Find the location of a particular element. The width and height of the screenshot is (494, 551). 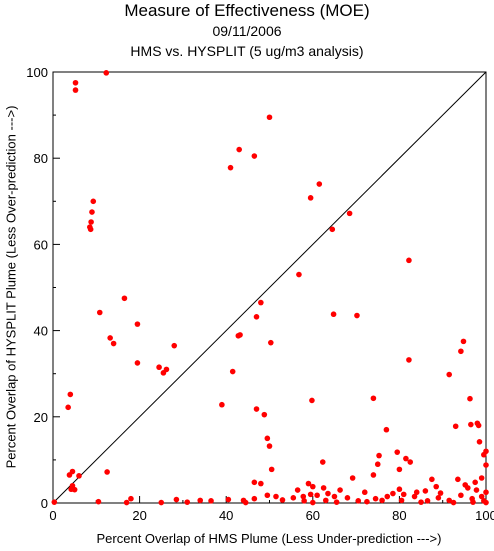

x-tick-label: 20 is located at coordinates (139, 515).